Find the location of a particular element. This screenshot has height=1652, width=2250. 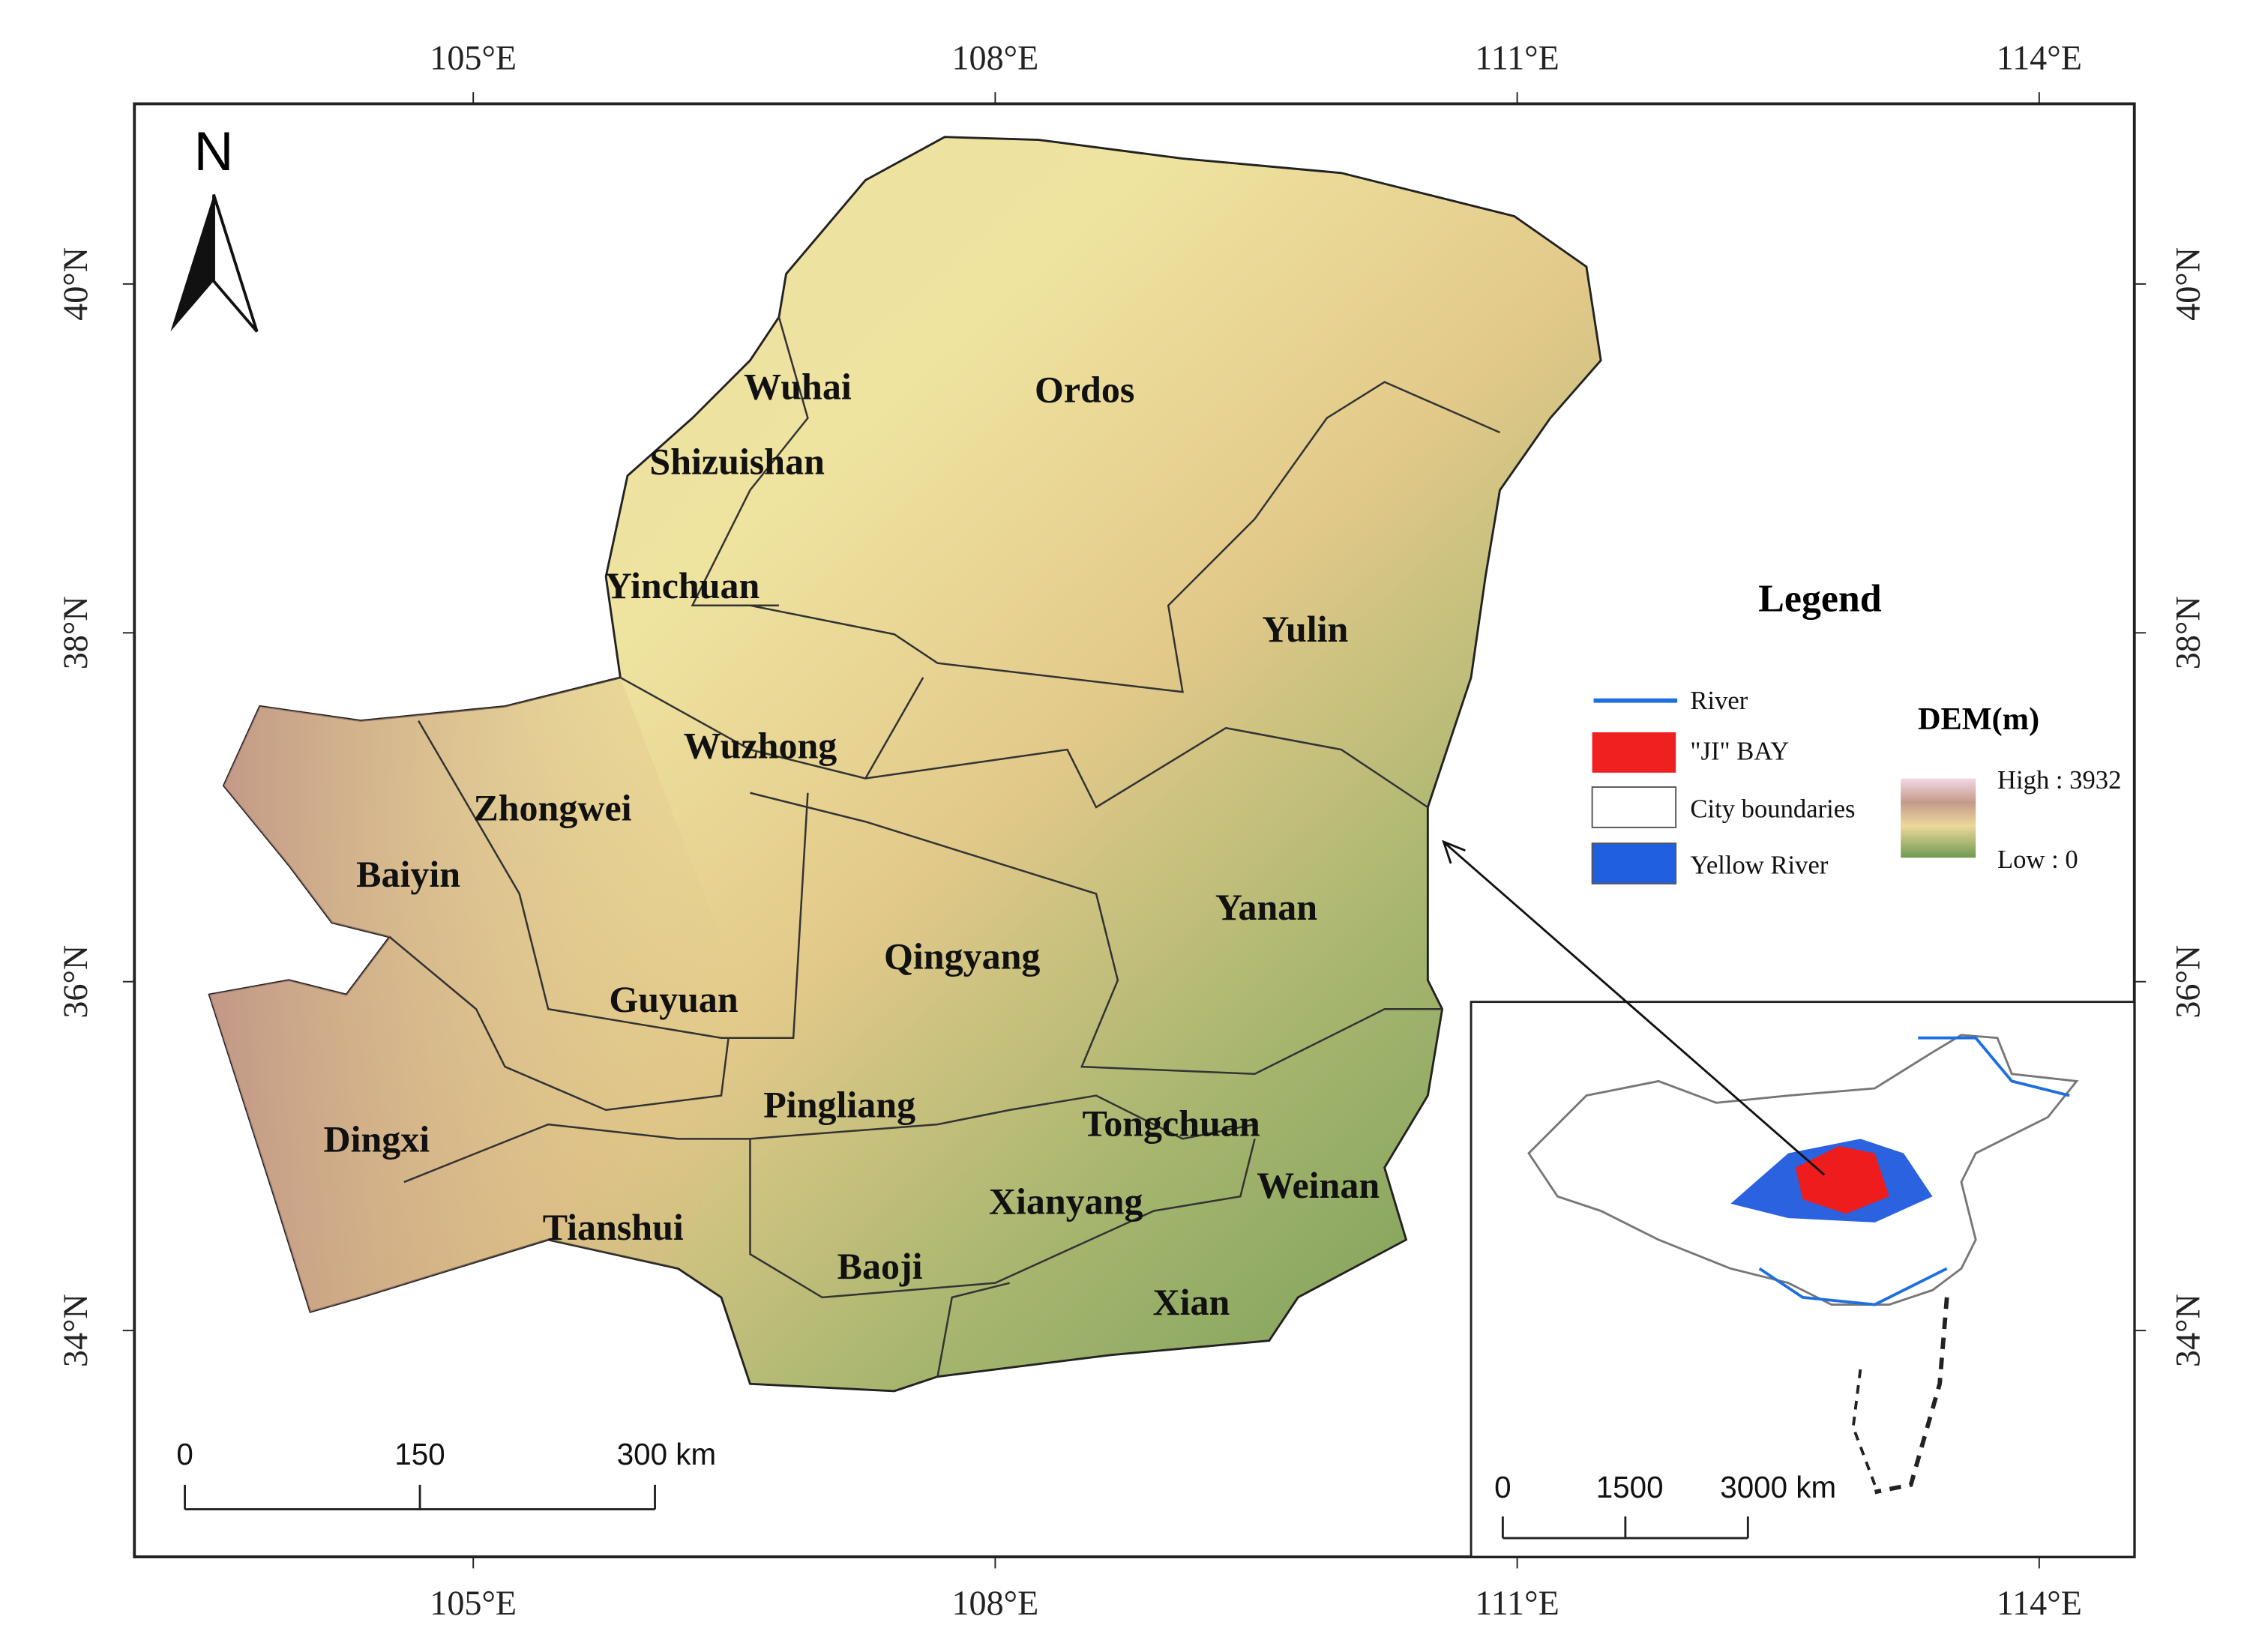

city-label: Tongchuan is located at coordinates (1171, 1123).